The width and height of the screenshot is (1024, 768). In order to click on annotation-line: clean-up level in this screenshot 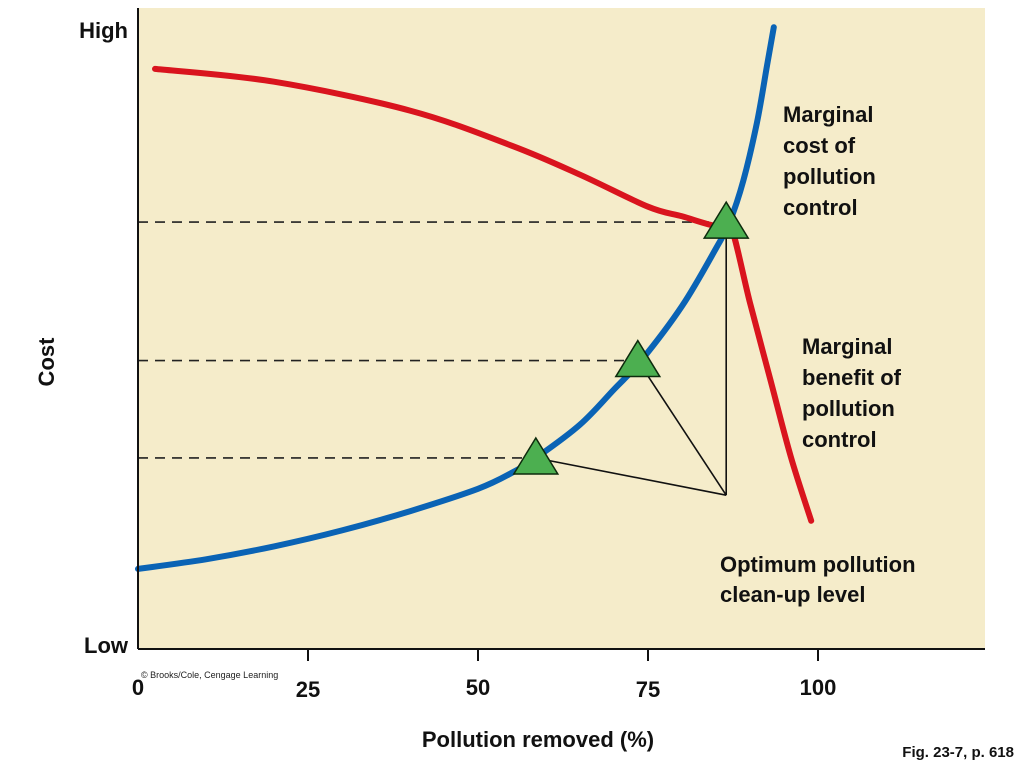, I will do `click(793, 594)`.